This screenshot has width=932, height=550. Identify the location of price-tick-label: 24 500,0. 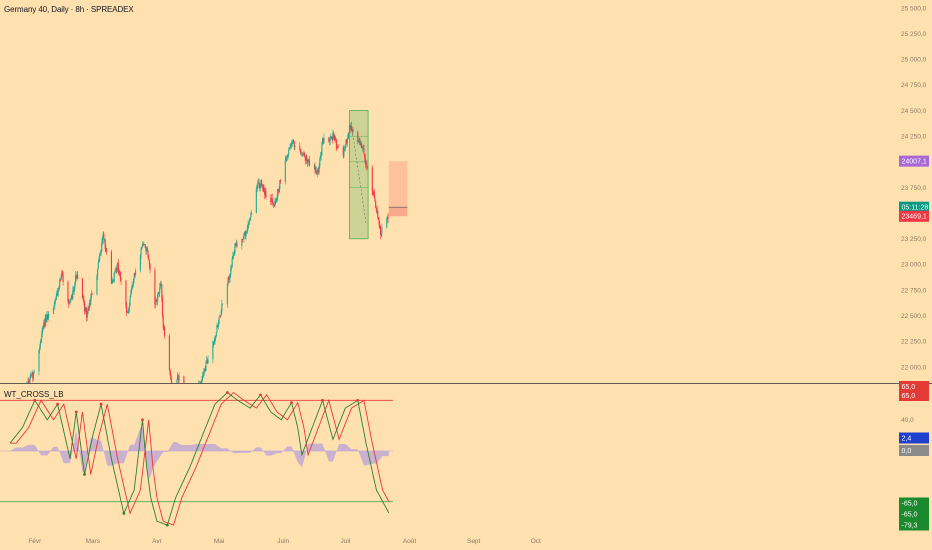
(914, 111).